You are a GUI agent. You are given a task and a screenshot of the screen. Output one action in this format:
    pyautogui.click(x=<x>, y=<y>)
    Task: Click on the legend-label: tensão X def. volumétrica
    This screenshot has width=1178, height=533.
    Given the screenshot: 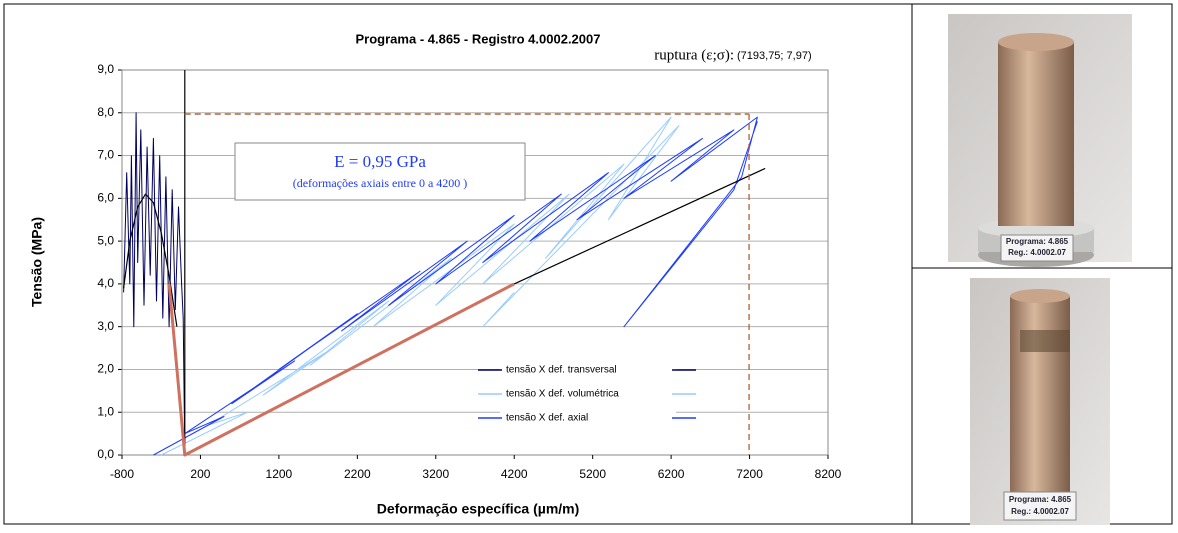 What is the action you would take?
    pyautogui.click(x=562, y=394)
    